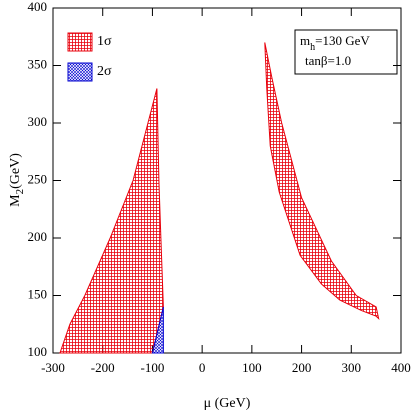  What do you see at coordinates (328, 60) in the screenshot?
I see `annotation: tanβ=1.0` at bounding box center [328, 60].